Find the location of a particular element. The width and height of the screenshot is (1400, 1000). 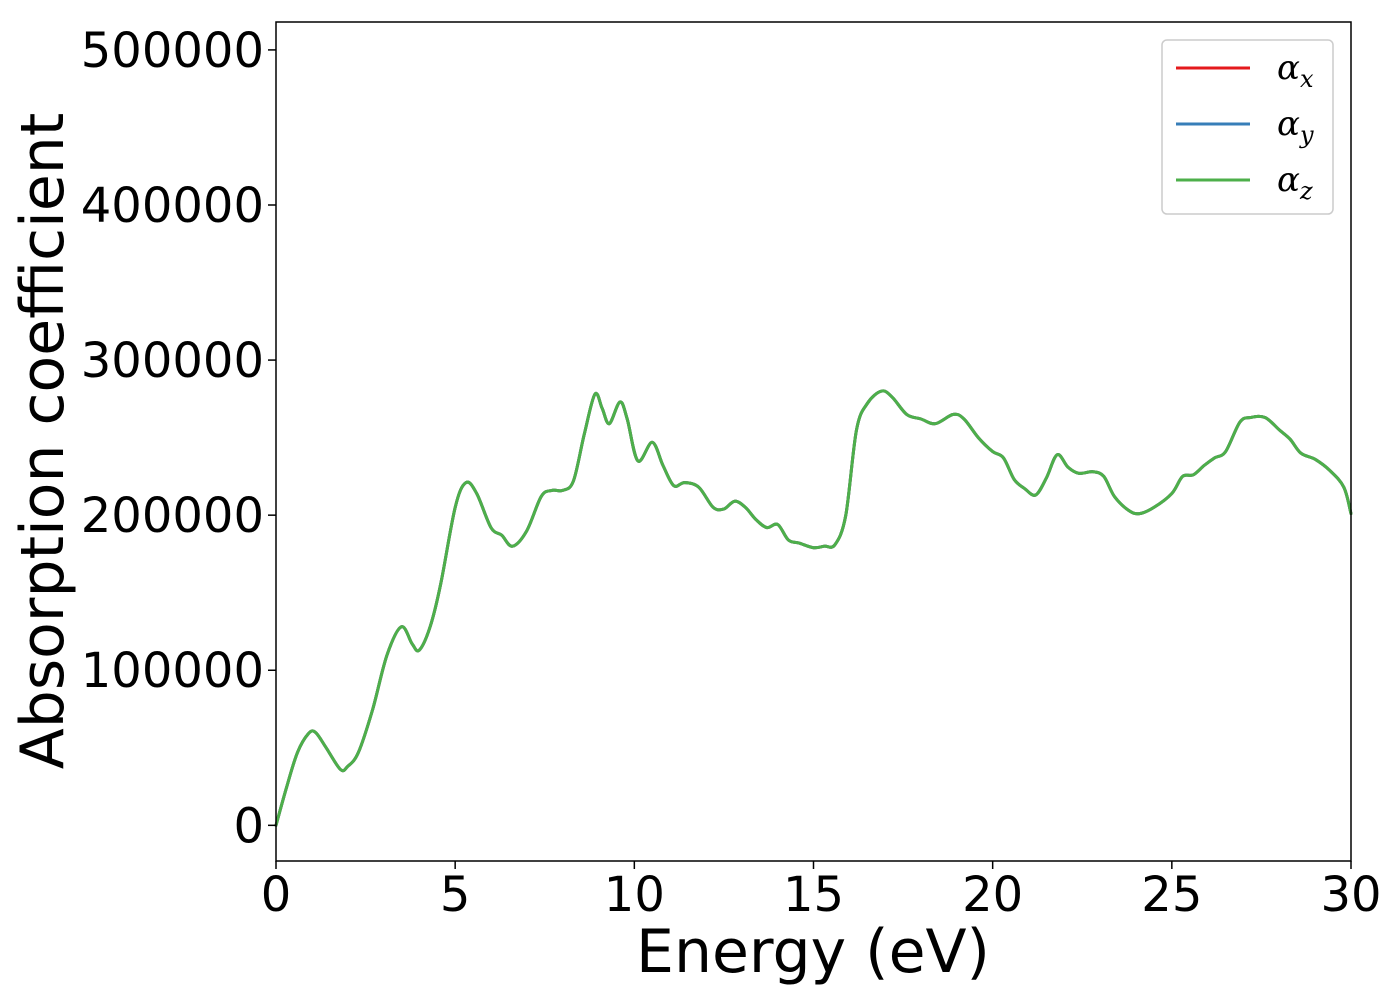

y-tick-label: 300000 is located at coordinates (172, 361).